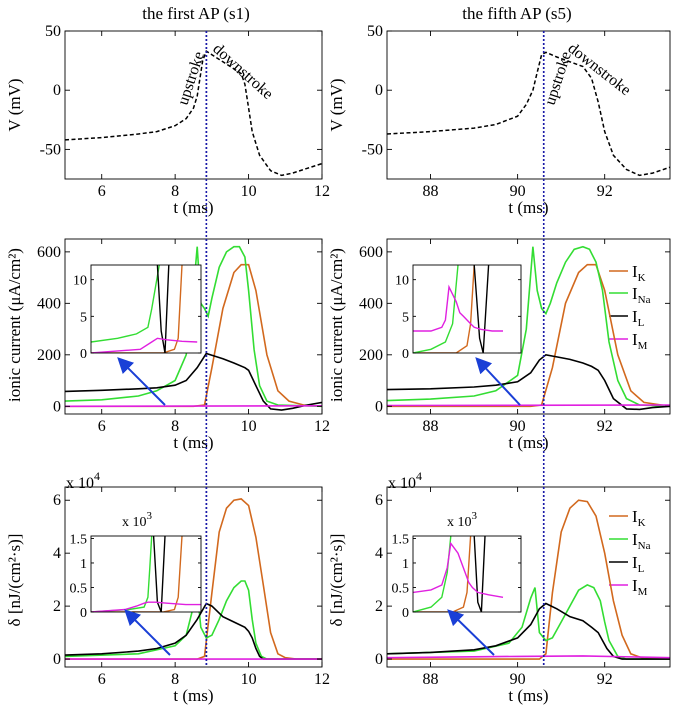  I want to click on legend-label-ina: INa, so click(641, 295).